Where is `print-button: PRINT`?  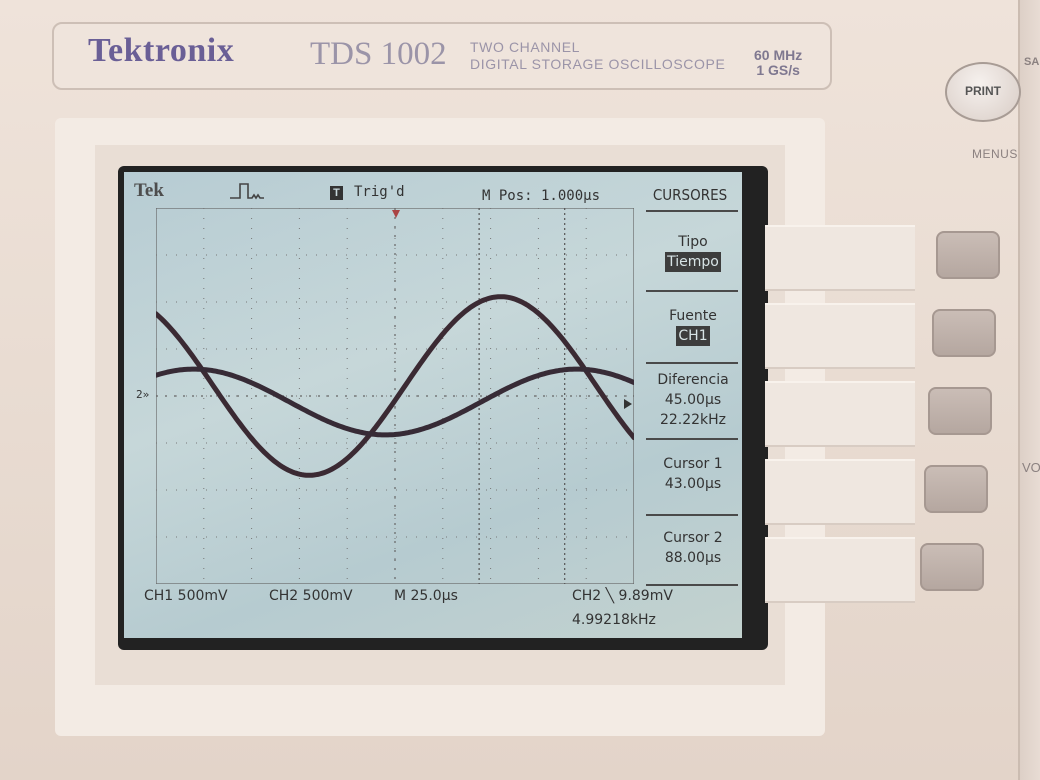 print-button: PRINT is located at coordinates (983, 92).